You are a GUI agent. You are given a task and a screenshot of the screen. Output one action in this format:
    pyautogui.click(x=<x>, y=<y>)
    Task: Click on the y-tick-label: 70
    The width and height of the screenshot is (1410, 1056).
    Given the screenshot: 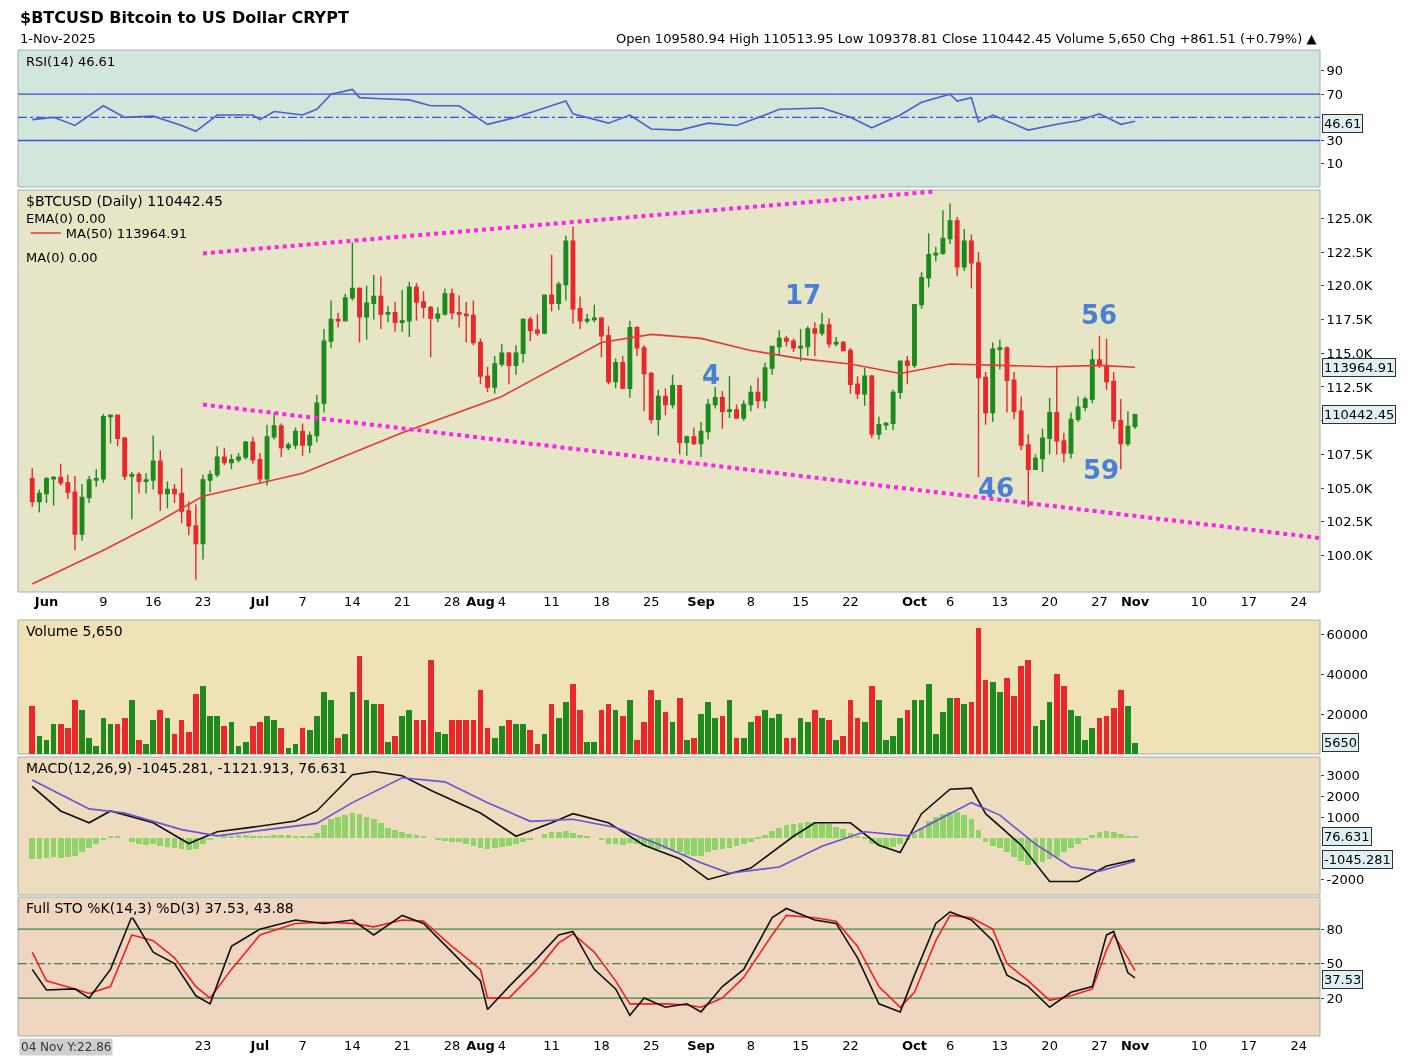 What is the action you would take?
    pyautogui.click(x=1335, y=94)
    